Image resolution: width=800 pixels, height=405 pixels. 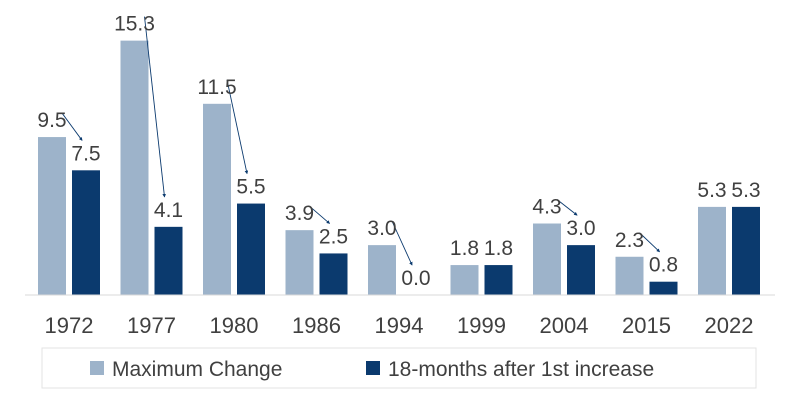 I want to click on value-label-18-months-1999: 1.8, so click(x=498, y=248).